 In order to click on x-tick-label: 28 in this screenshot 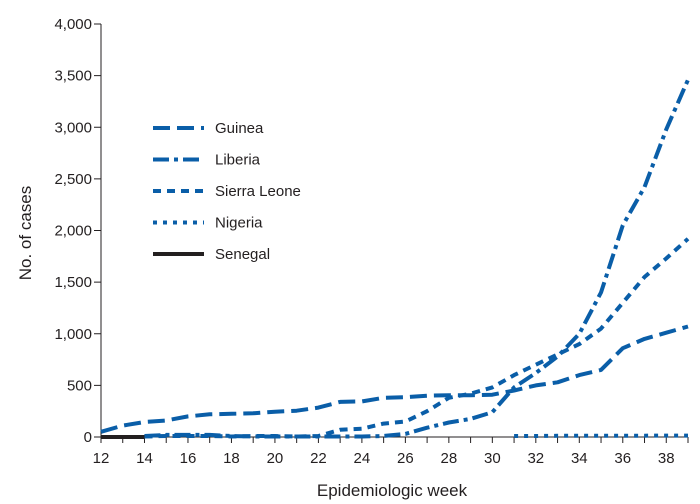, I will do `click(449, 458)`.